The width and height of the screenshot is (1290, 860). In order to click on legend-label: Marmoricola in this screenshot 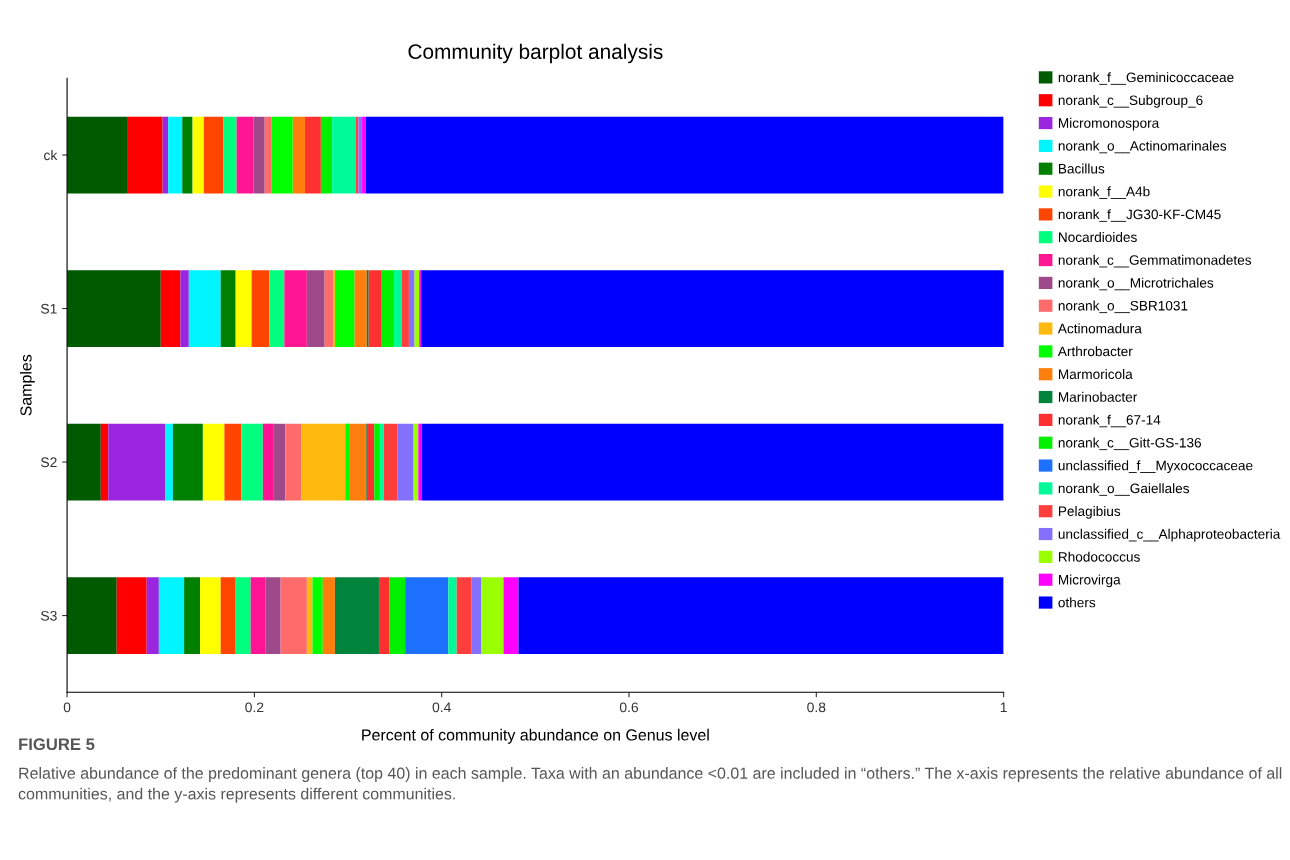, I will do `click(1095, 374)`.